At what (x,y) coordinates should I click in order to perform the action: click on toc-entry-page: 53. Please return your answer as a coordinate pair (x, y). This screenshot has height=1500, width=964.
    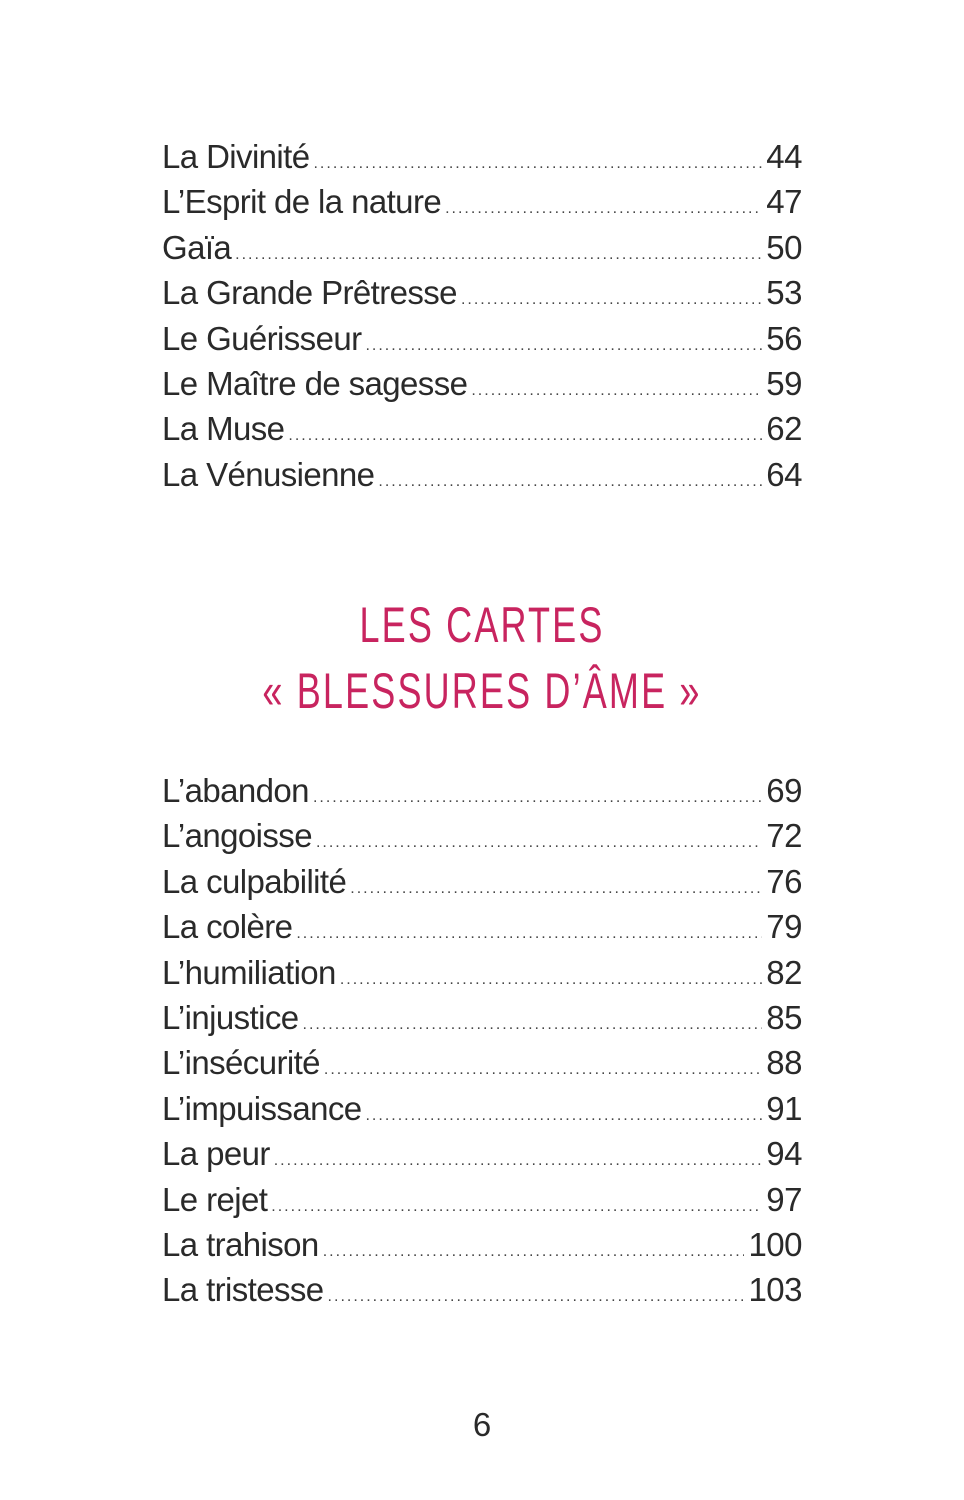
    Looking at the image, I should click on (784, 293).